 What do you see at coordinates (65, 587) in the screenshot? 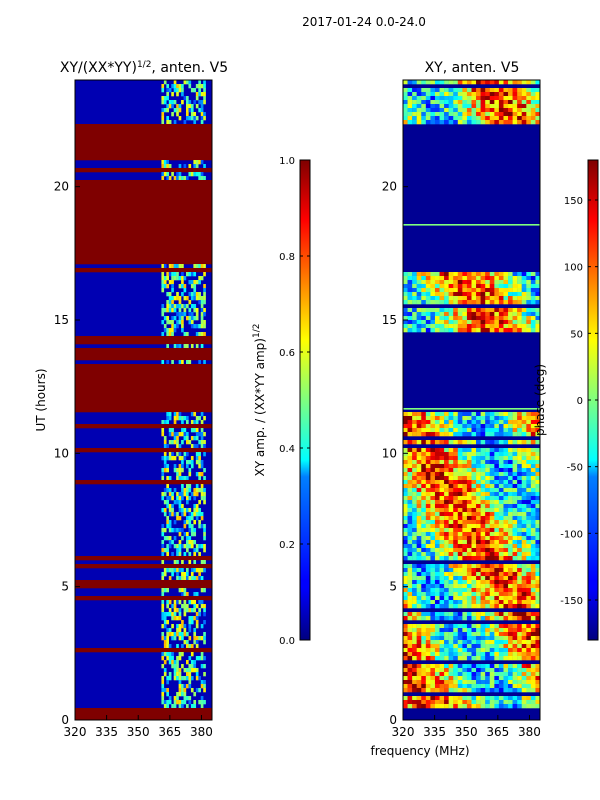
I see `y-tick-label: 5` at bounding box center [65, 587].